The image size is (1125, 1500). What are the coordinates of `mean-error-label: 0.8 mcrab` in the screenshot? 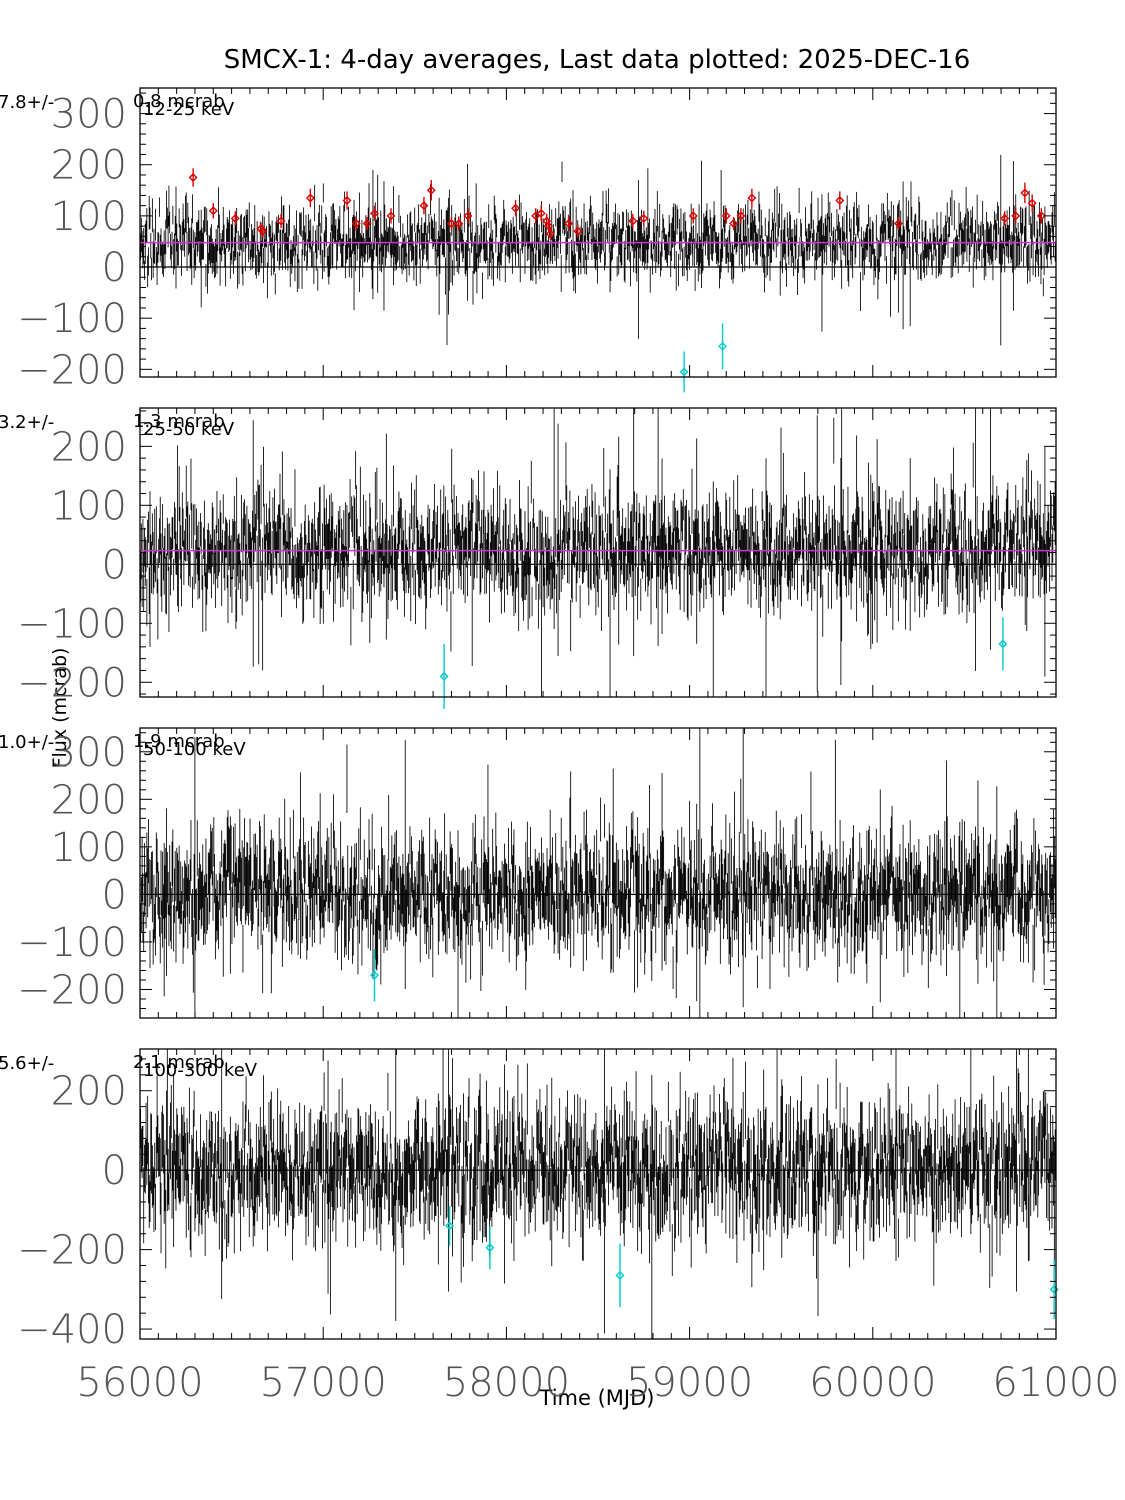 It's located at (179, 101).